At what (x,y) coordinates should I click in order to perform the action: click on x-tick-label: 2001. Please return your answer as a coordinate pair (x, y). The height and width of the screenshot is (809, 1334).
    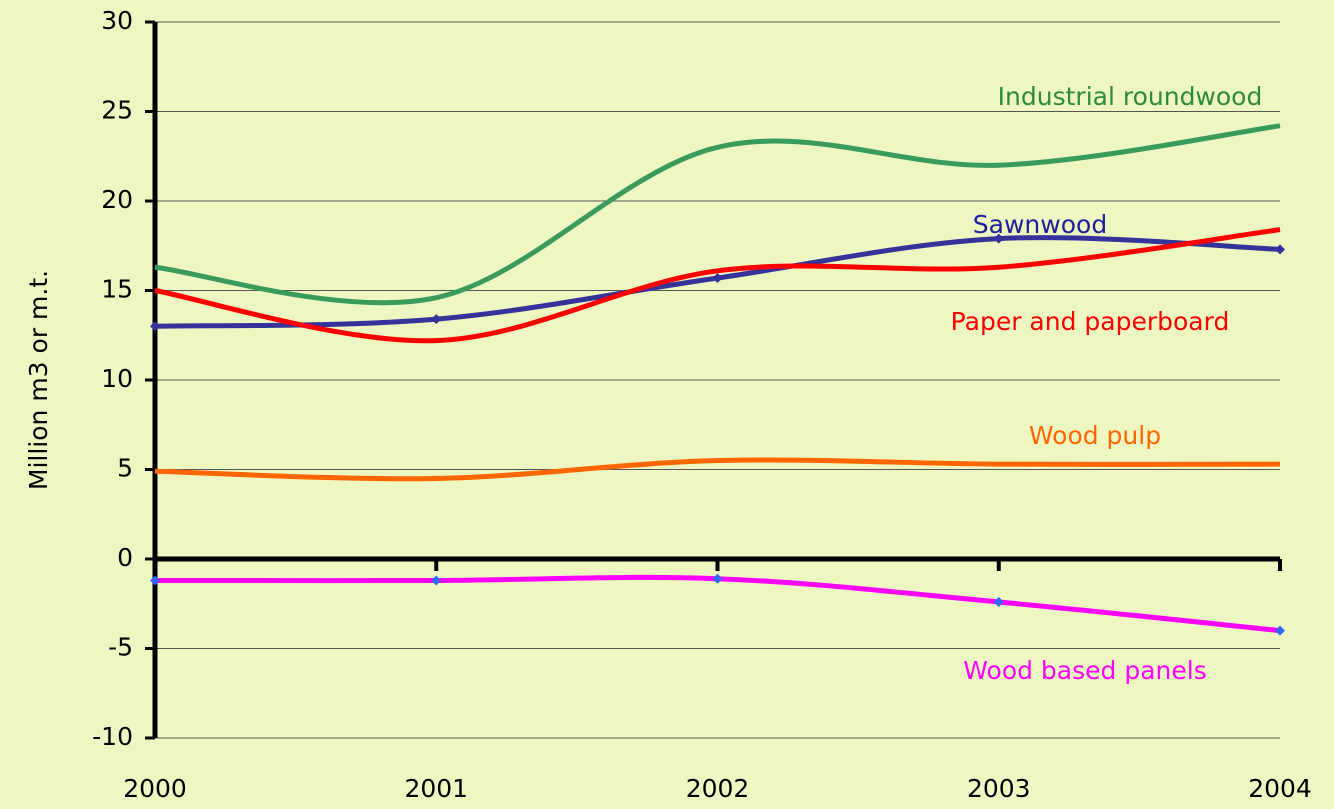
    Looking at the image, I should click on (436, 788).